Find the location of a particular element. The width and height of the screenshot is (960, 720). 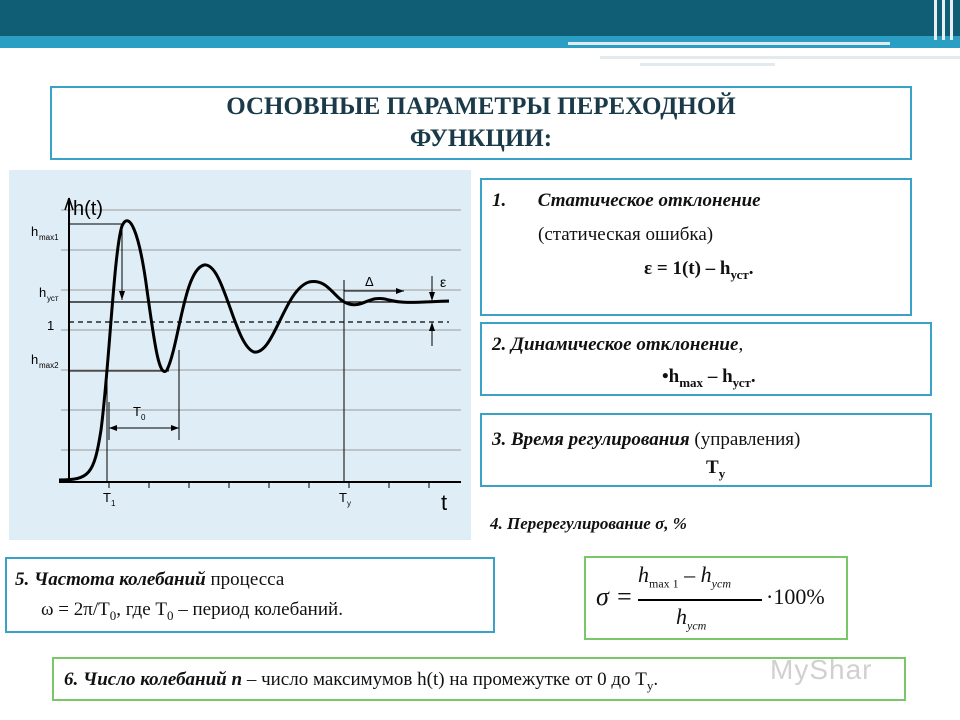

dynamic-deviation-heading: 2. Динамическое отклонение, is located at coordinates (617, 345).